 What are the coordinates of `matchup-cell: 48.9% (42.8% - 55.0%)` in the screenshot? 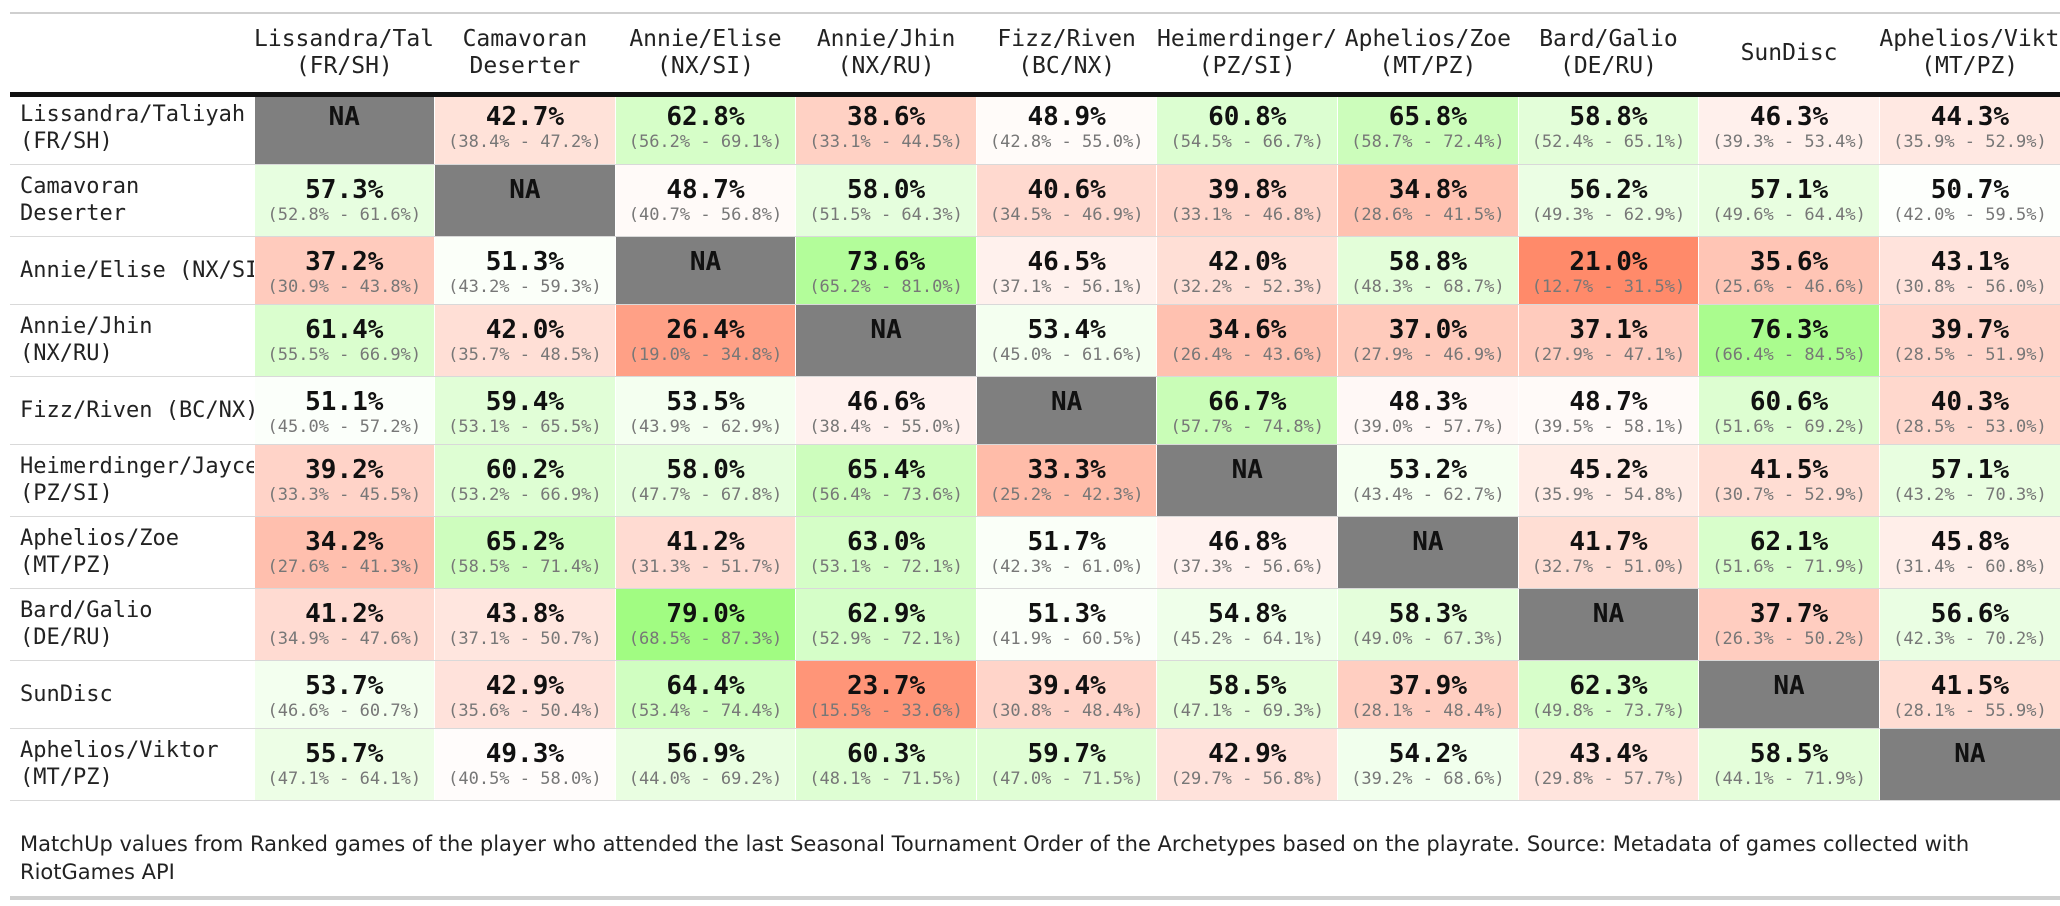 It's located at (1066, 128).